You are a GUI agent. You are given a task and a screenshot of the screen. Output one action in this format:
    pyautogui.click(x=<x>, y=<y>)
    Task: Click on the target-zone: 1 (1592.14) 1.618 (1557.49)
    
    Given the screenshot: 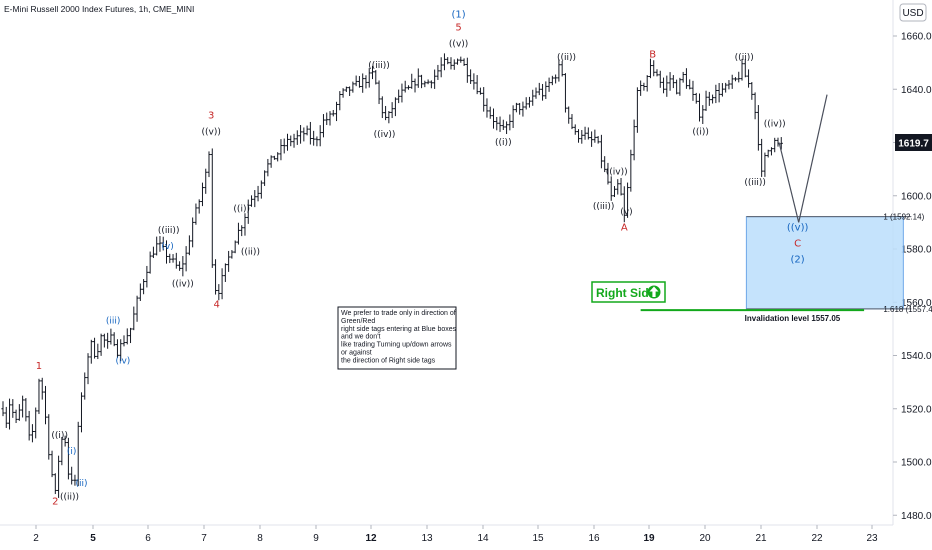 What is the action you would take?
    pyautogui.click(x=838, y=263)
    